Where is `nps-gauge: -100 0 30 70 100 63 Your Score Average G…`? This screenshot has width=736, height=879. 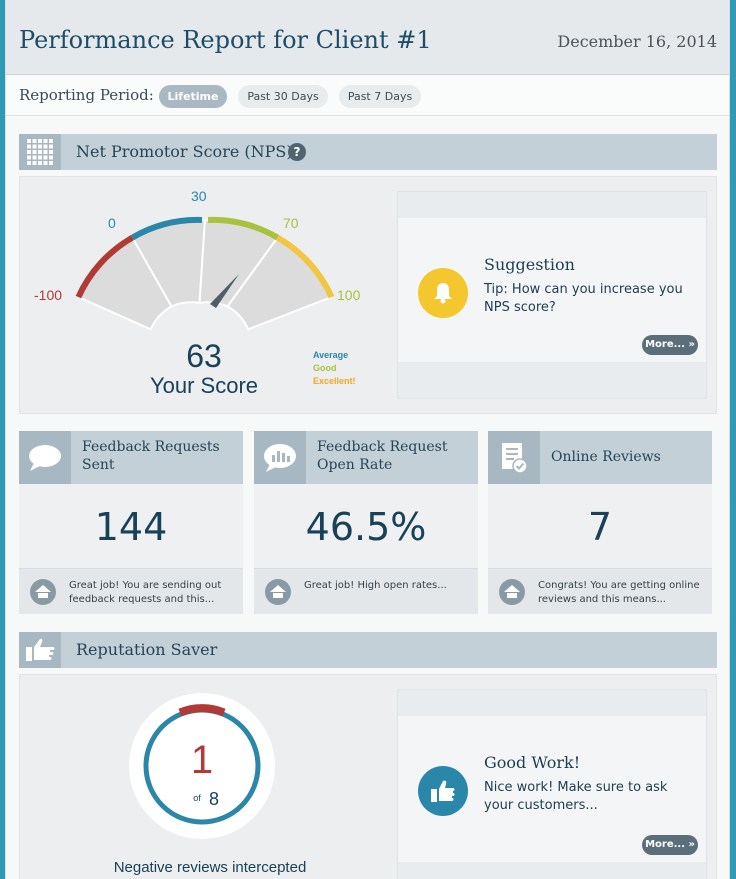
nps-gauge: -100 0 30 70 100 63 Your Score Average G… is located at coordinates (197, 293).